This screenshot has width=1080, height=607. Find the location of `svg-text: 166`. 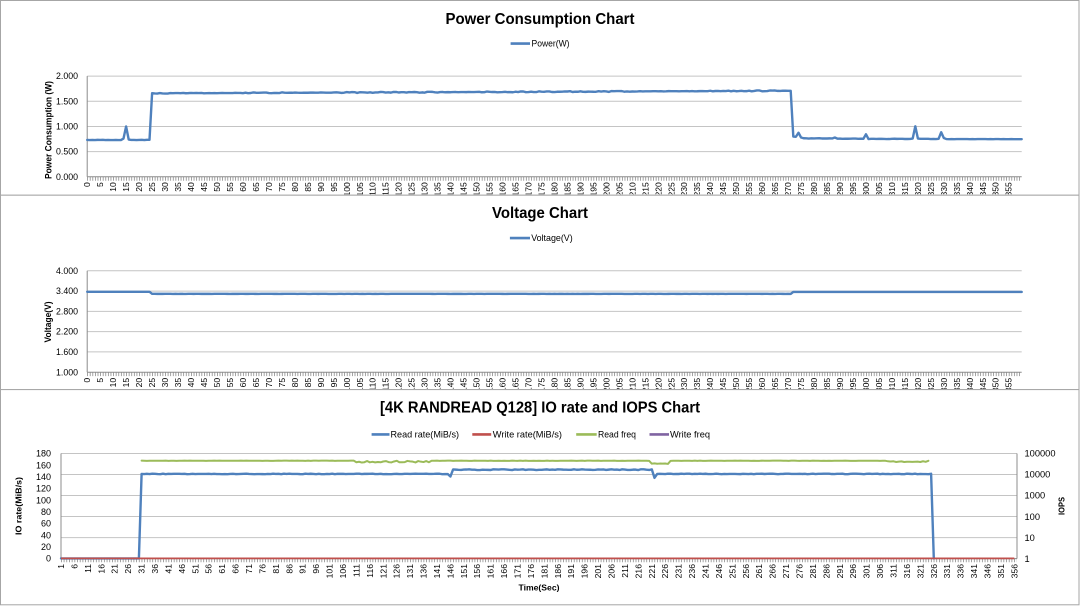

svg-text: 166 is located at coordinates (504, 571).